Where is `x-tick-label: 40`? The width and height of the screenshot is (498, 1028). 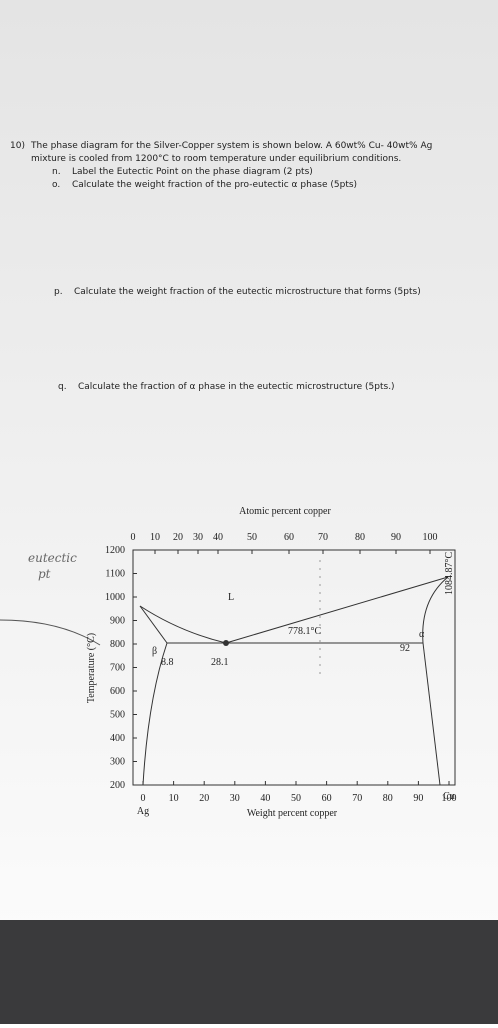
x-tick-label: 40 is located at coordinates (265, 798).